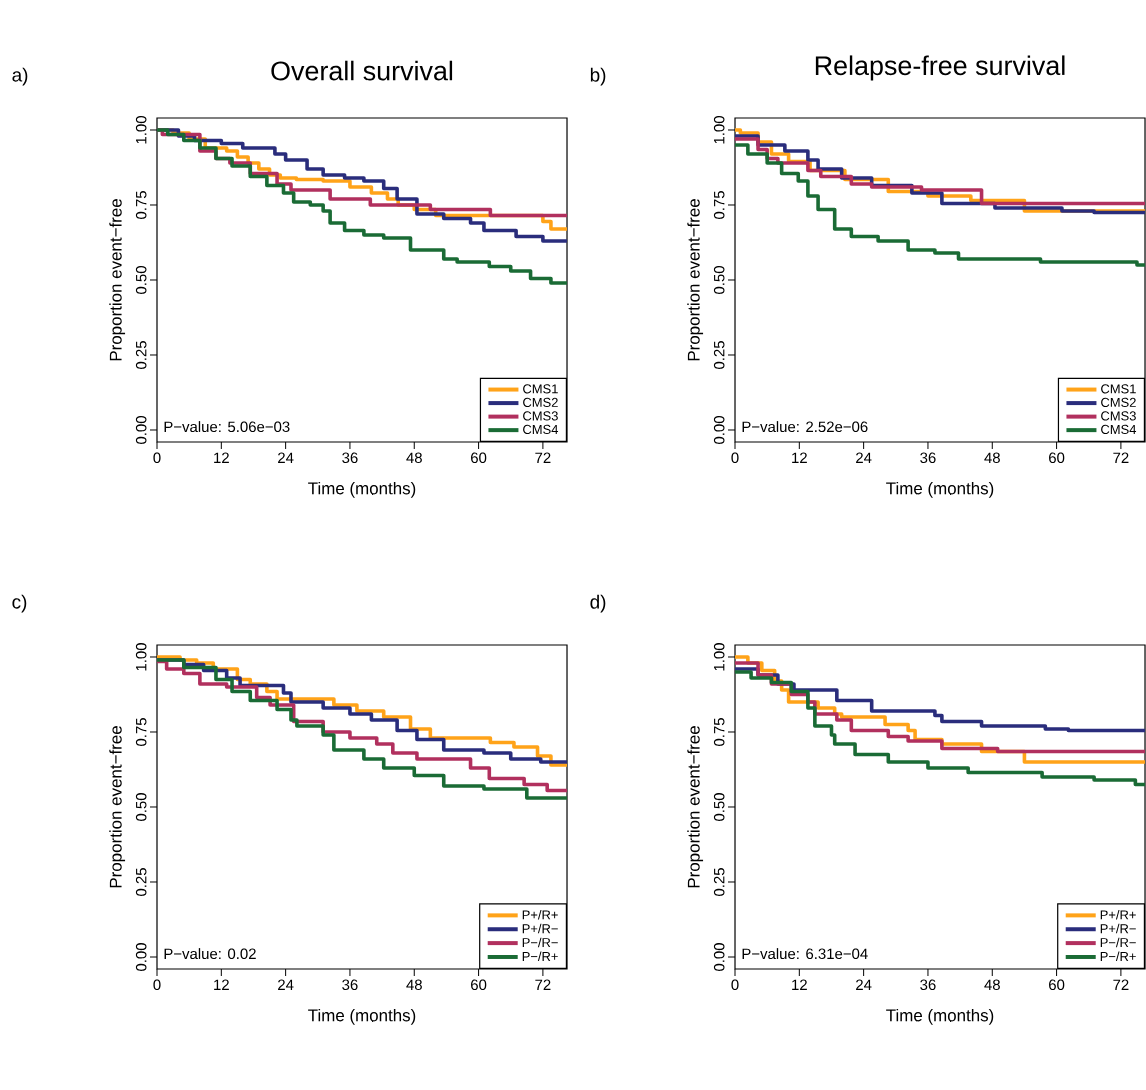  What do you see at coordinates (598, 603) in the screenshot?
I see `text: d)` at bounding box center [598, 603].